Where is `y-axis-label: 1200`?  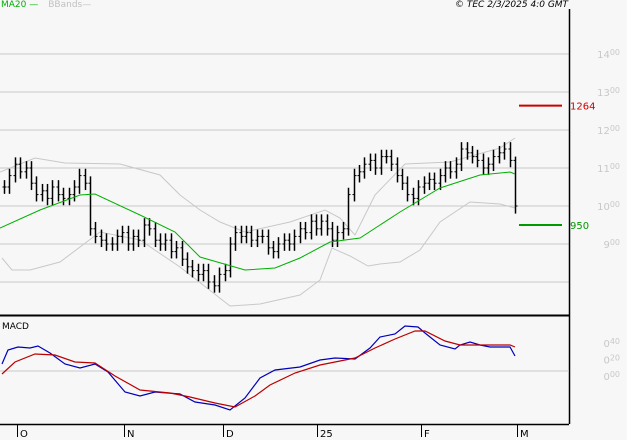 y-axis-label: 1200 is located at coordinates (608, 130).